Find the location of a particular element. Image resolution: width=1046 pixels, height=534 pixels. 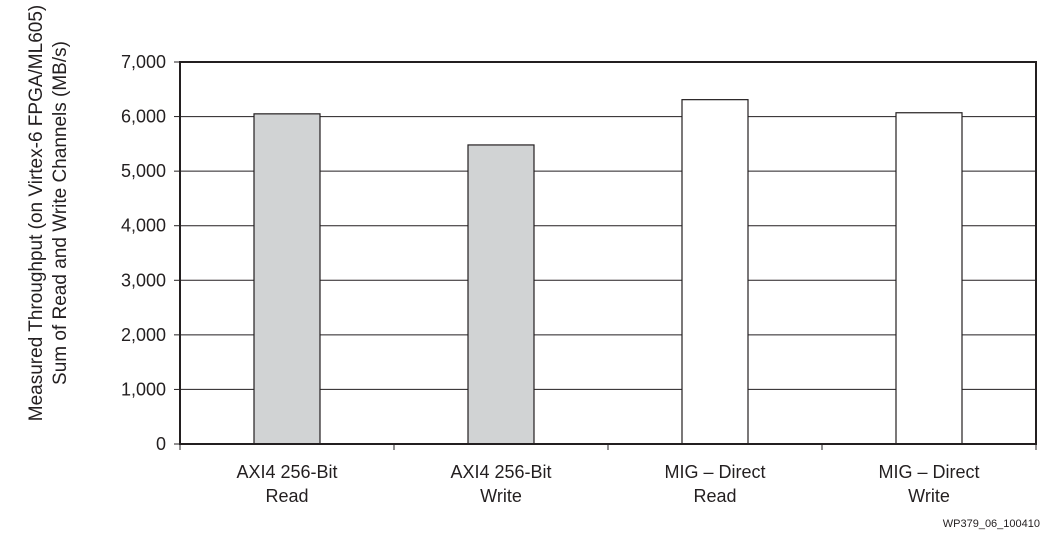

y-tick-label: 3,000 is located at coordinates (143, 280).